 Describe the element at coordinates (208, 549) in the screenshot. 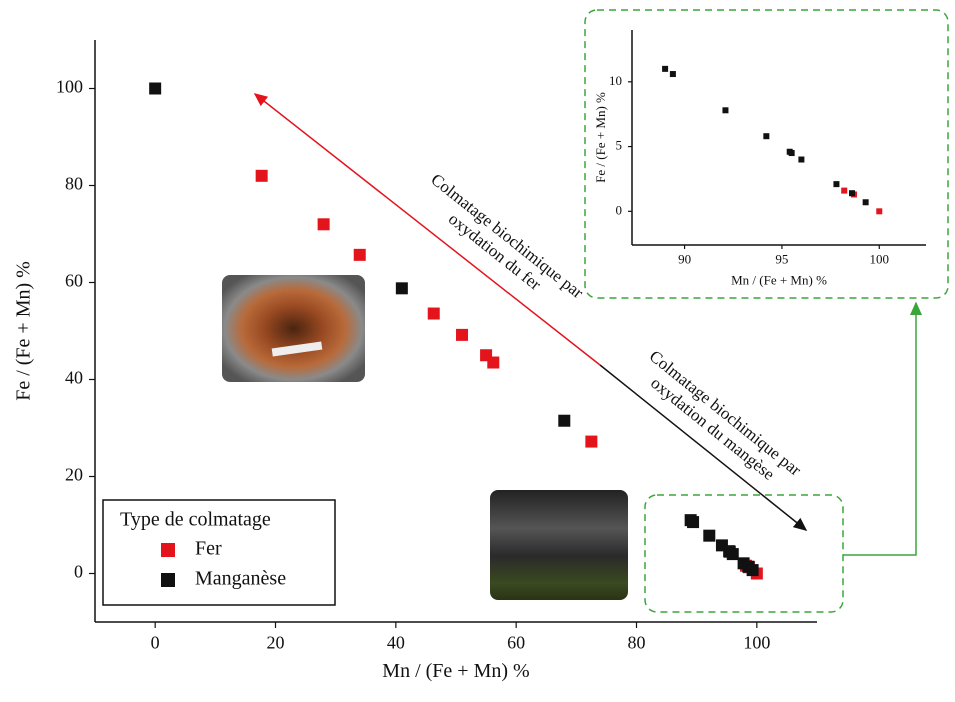

I see `legend-label: Fer` at that location.